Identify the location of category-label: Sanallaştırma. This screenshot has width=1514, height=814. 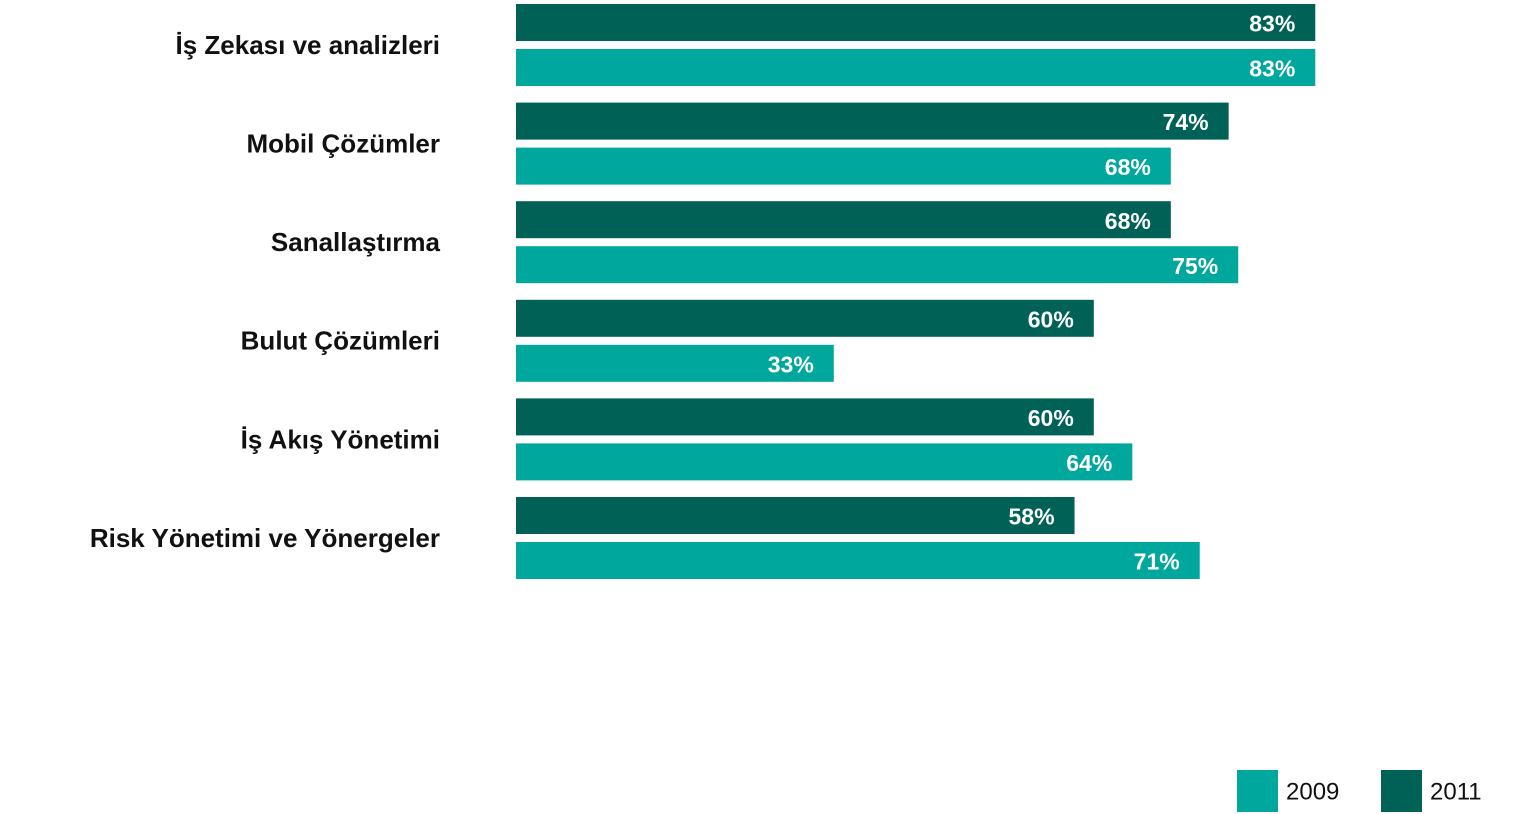
(356, 242).